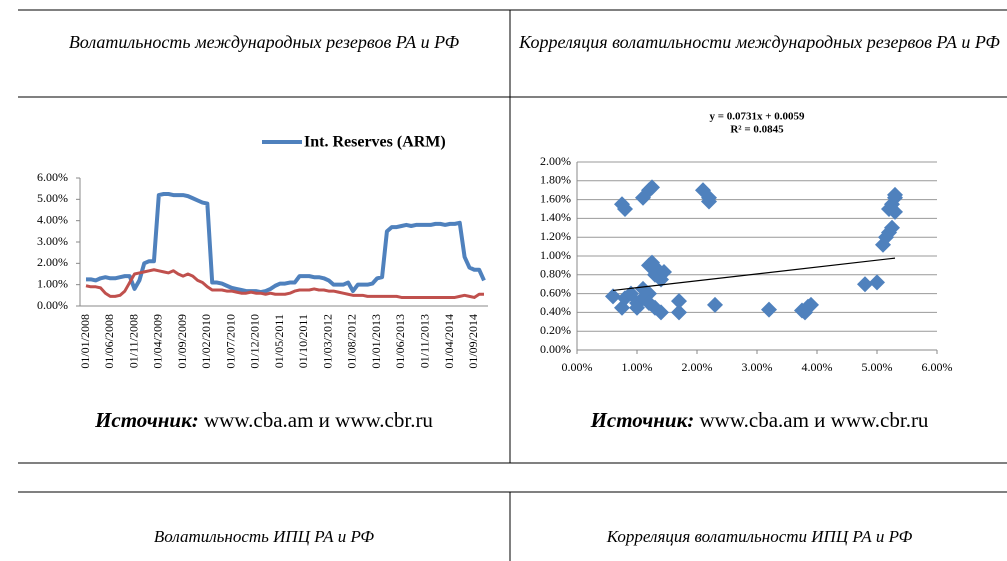 This screenshot has width=1007, height=561. Describe the element at coordinates (327, 341) in the screenshot. I see `x-tick-label: 01/03/2012` at that location.